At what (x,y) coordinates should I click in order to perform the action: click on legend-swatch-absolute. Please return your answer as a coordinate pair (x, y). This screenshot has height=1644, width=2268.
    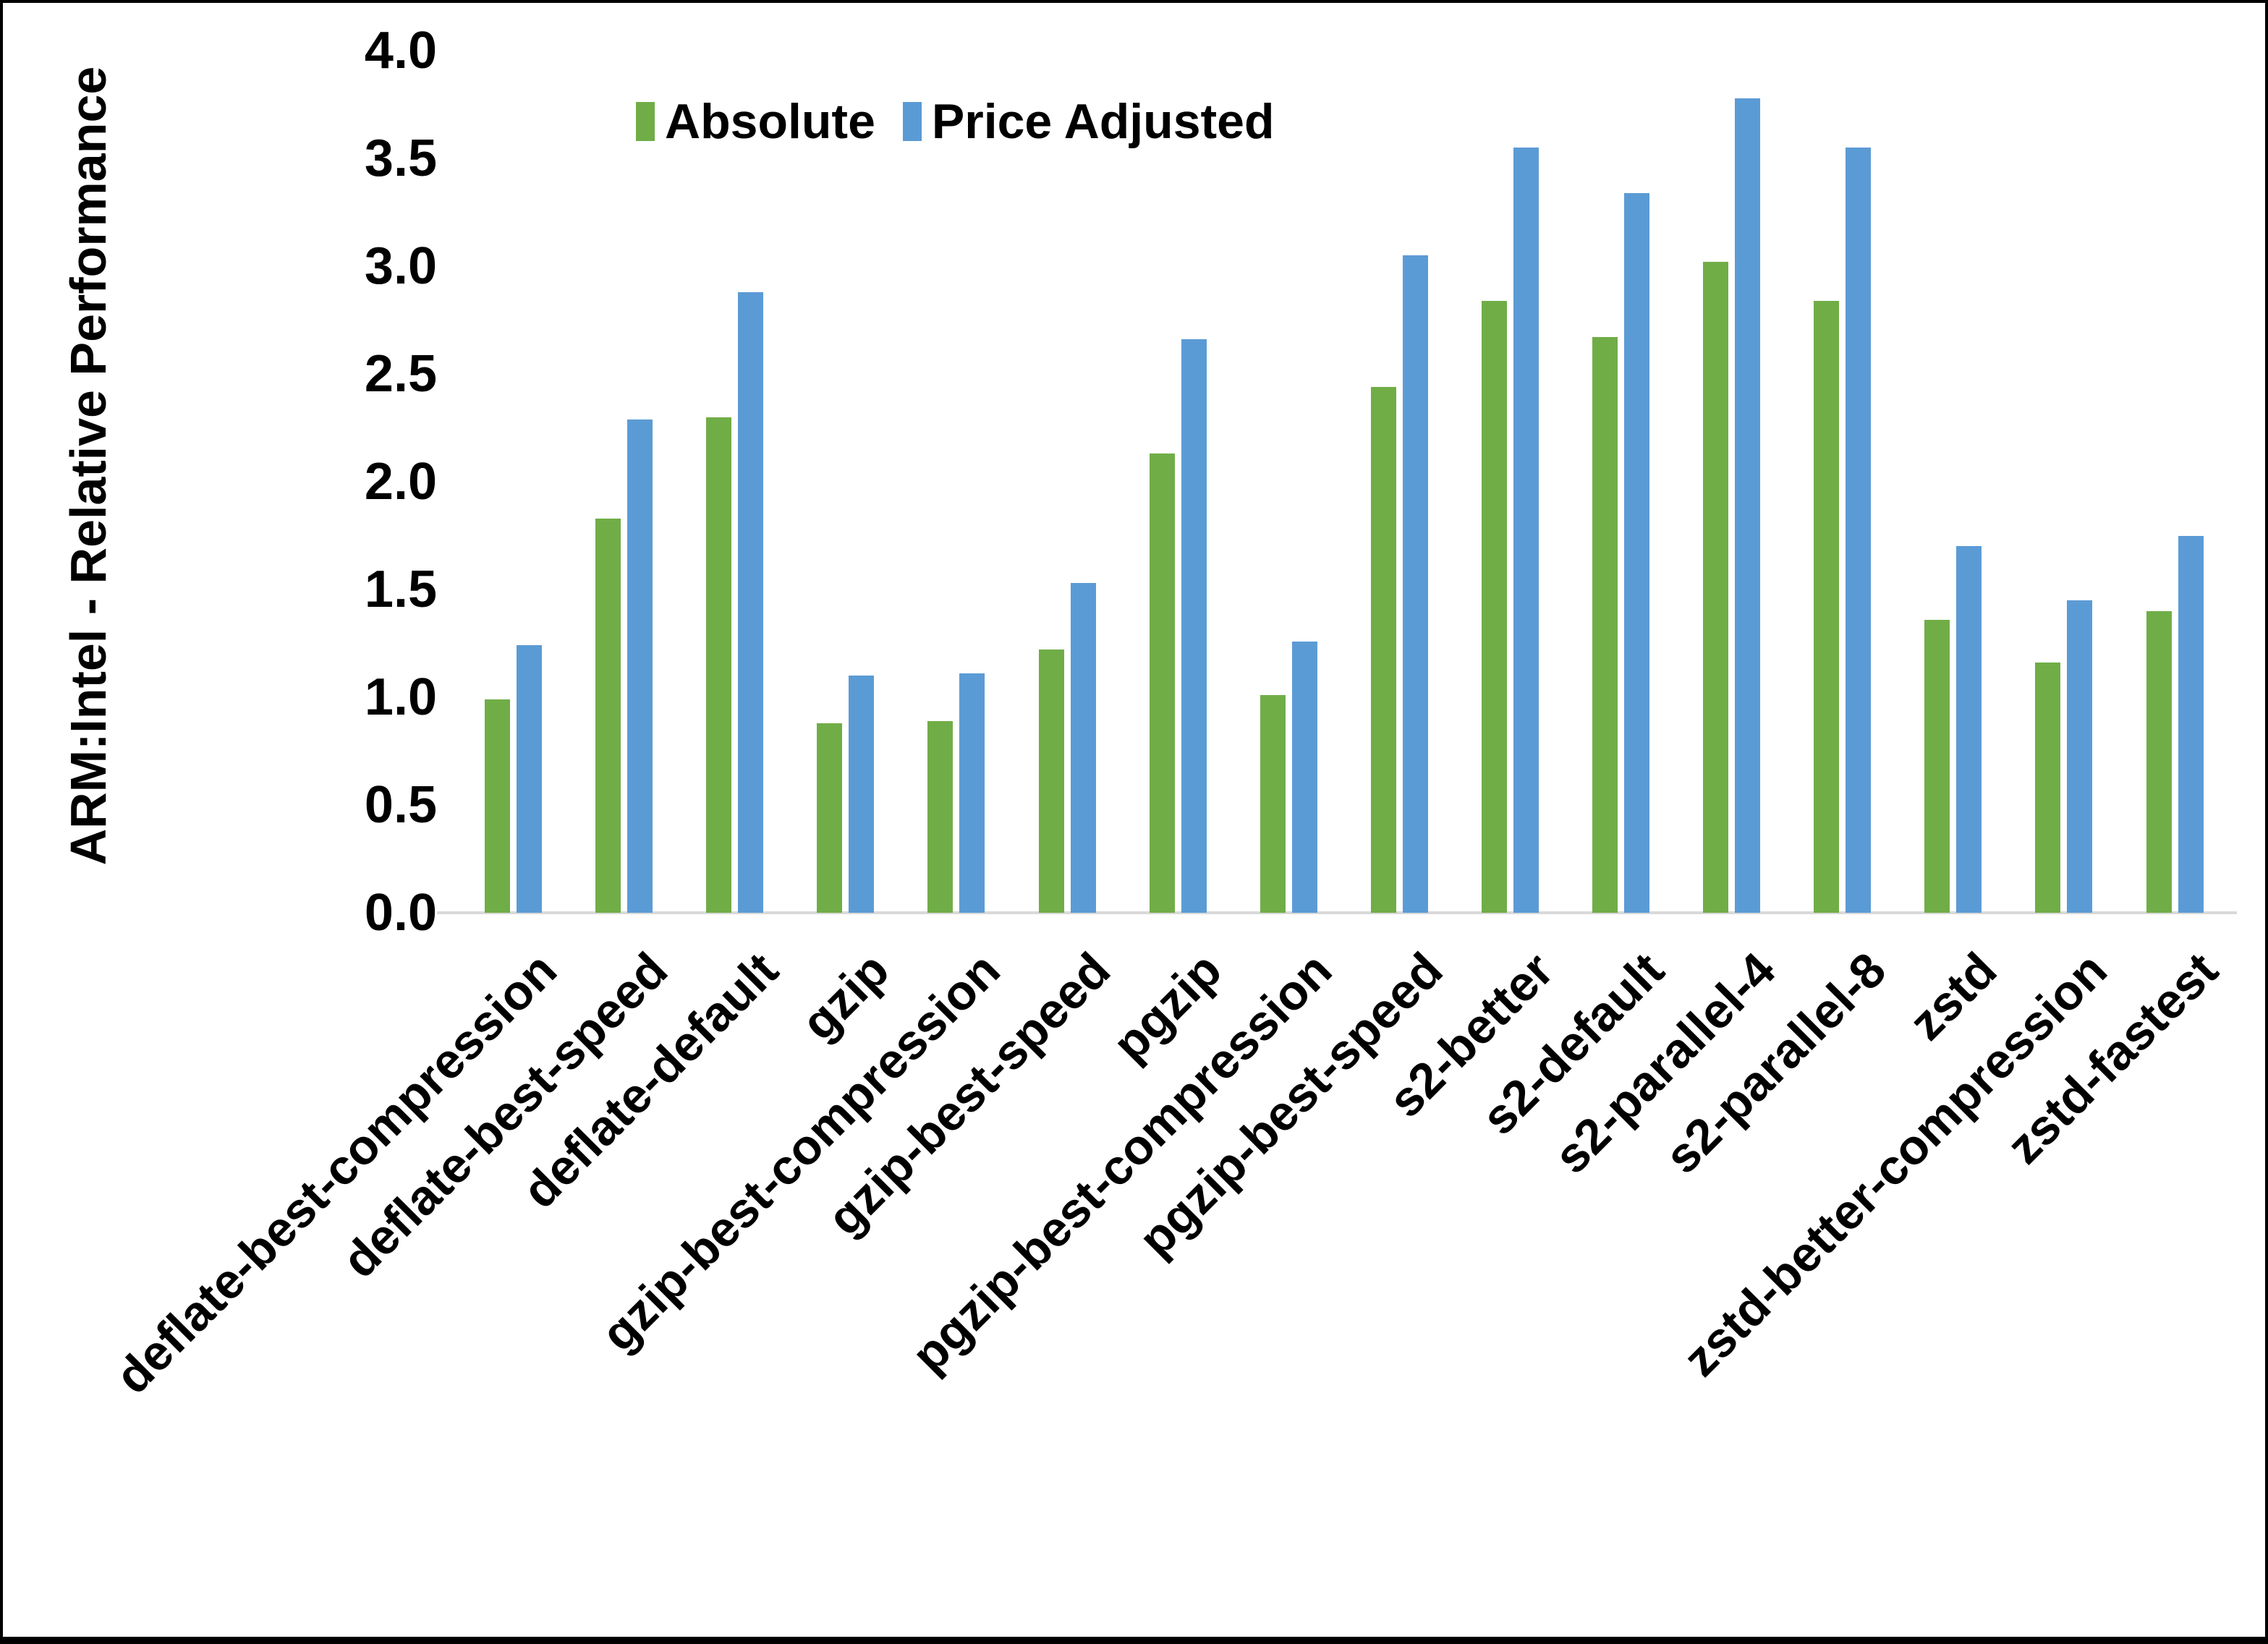
    Looking at the image, I should click on (645, 121).